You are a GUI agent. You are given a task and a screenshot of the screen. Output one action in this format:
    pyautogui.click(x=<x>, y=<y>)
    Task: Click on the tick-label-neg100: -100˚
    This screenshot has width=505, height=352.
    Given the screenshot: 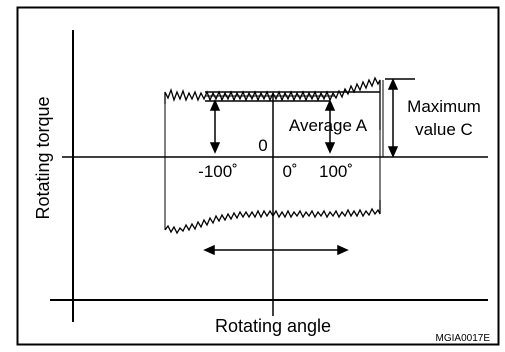 What is the action you would take?
    pyautogui.click(x=218, y=171)
    